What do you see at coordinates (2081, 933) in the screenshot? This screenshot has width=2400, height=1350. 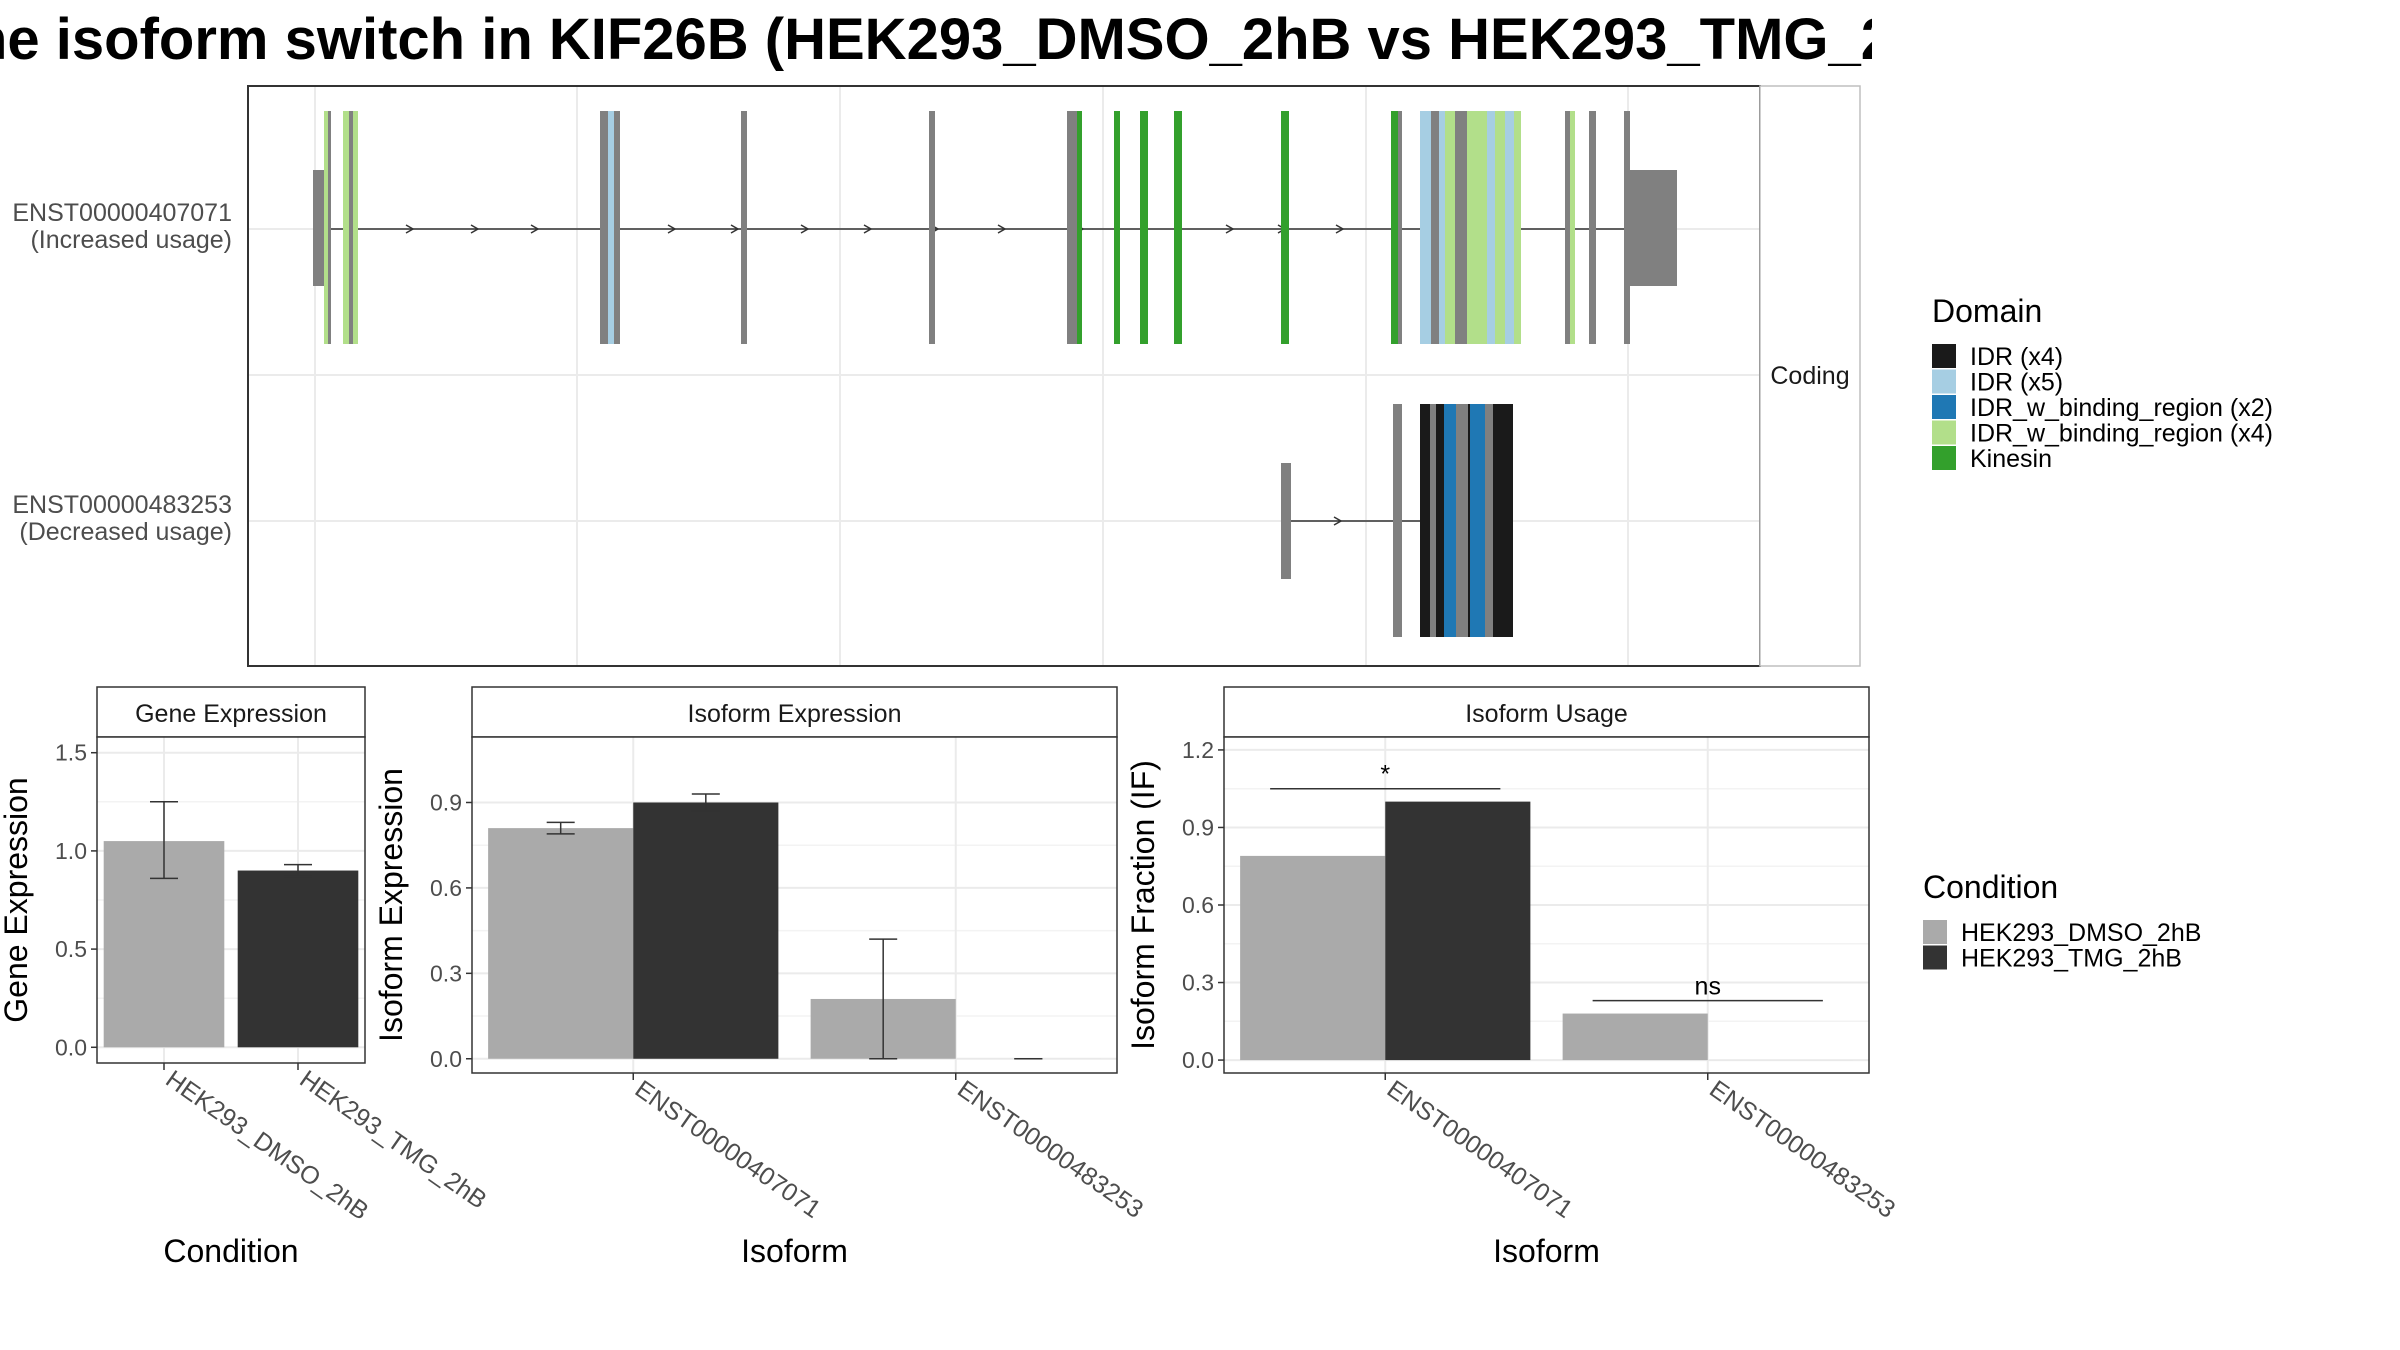 I see `condition-legend-label: HEK293_DMSO_2hB` at bounding box center [2081, 933].